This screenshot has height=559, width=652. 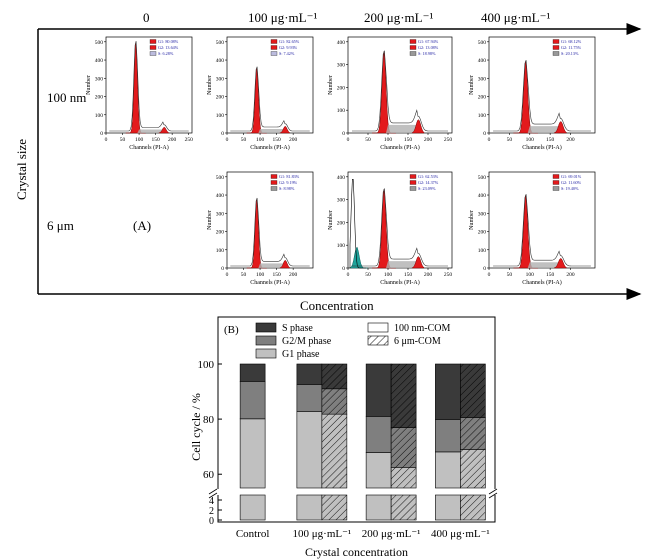 I want to click on x-axis-title: Concentration, so click(x=337, y=305).